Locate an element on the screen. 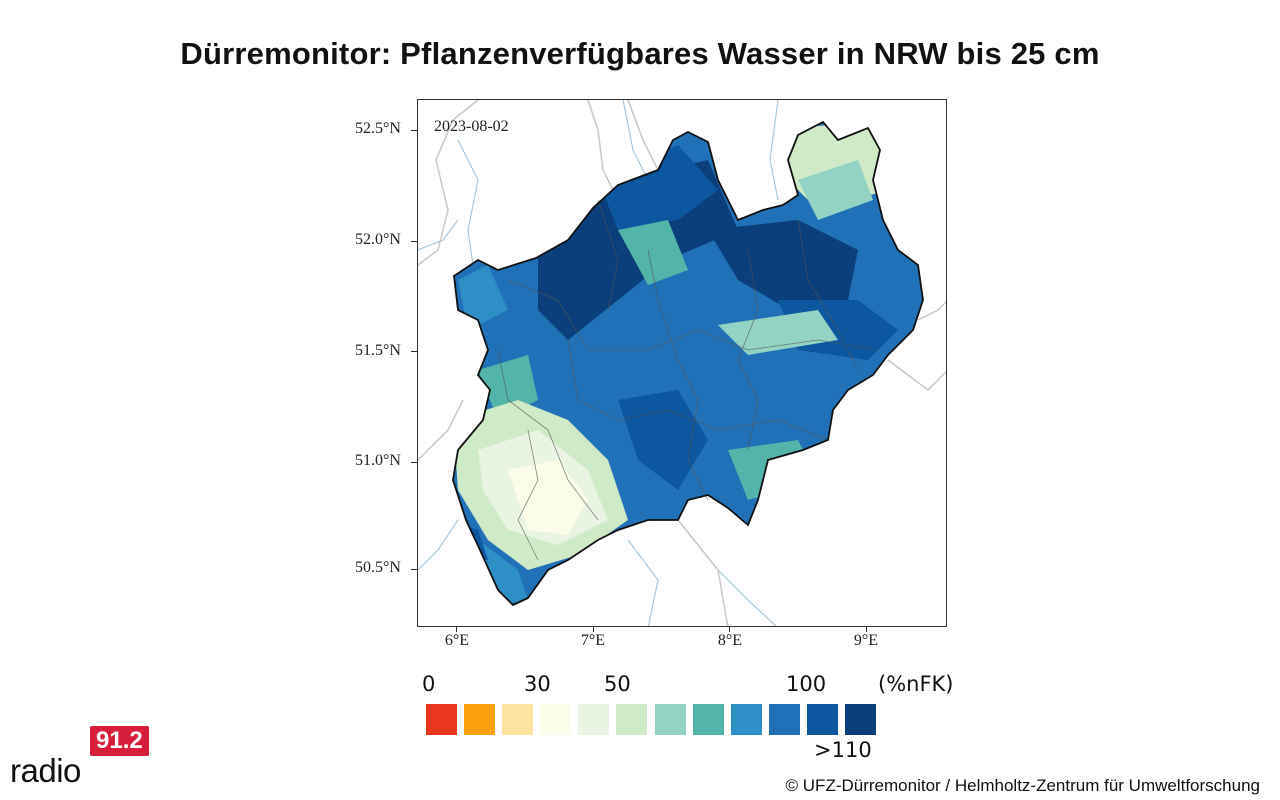 Image resolution: width=1280 pixels, height=800 pixels. legend-tick: 100 is located at coordinates (806, 684).